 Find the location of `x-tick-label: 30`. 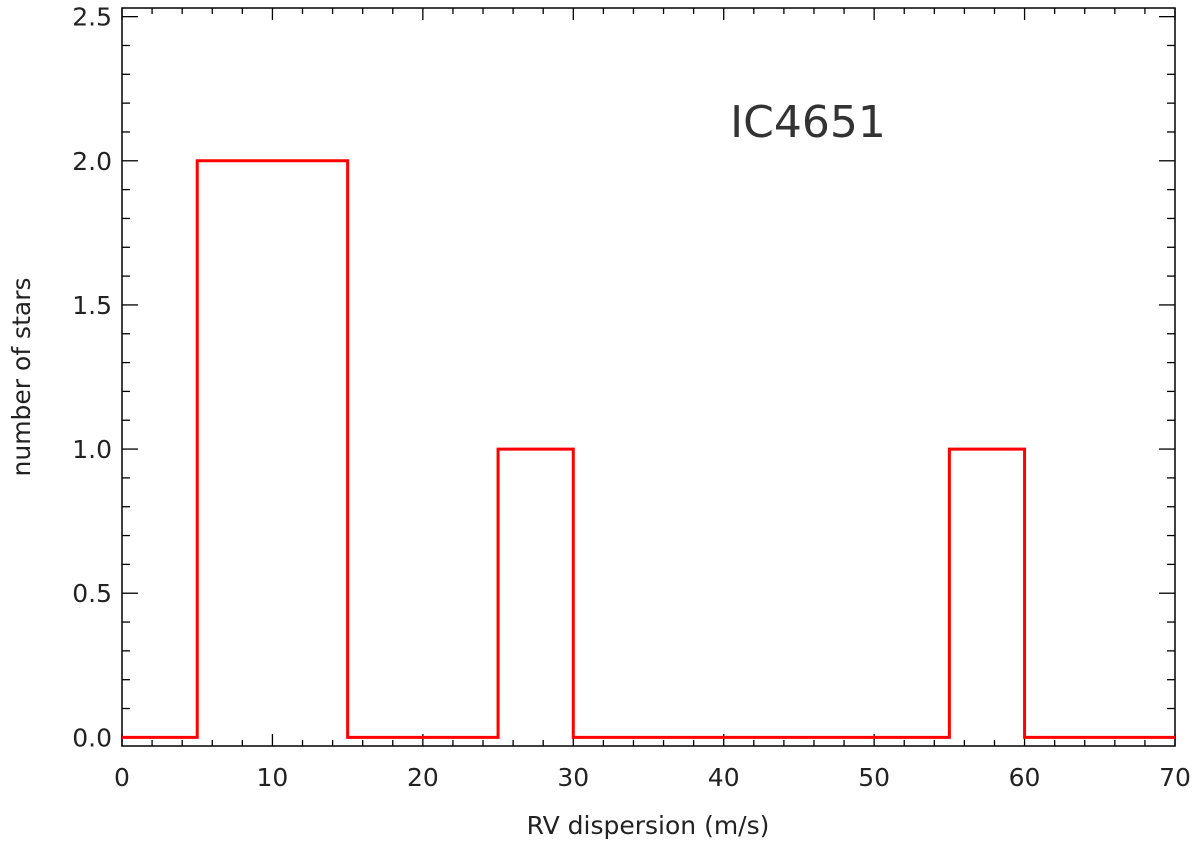

x-tick-label: 30 is located at coordinates (573, 777).